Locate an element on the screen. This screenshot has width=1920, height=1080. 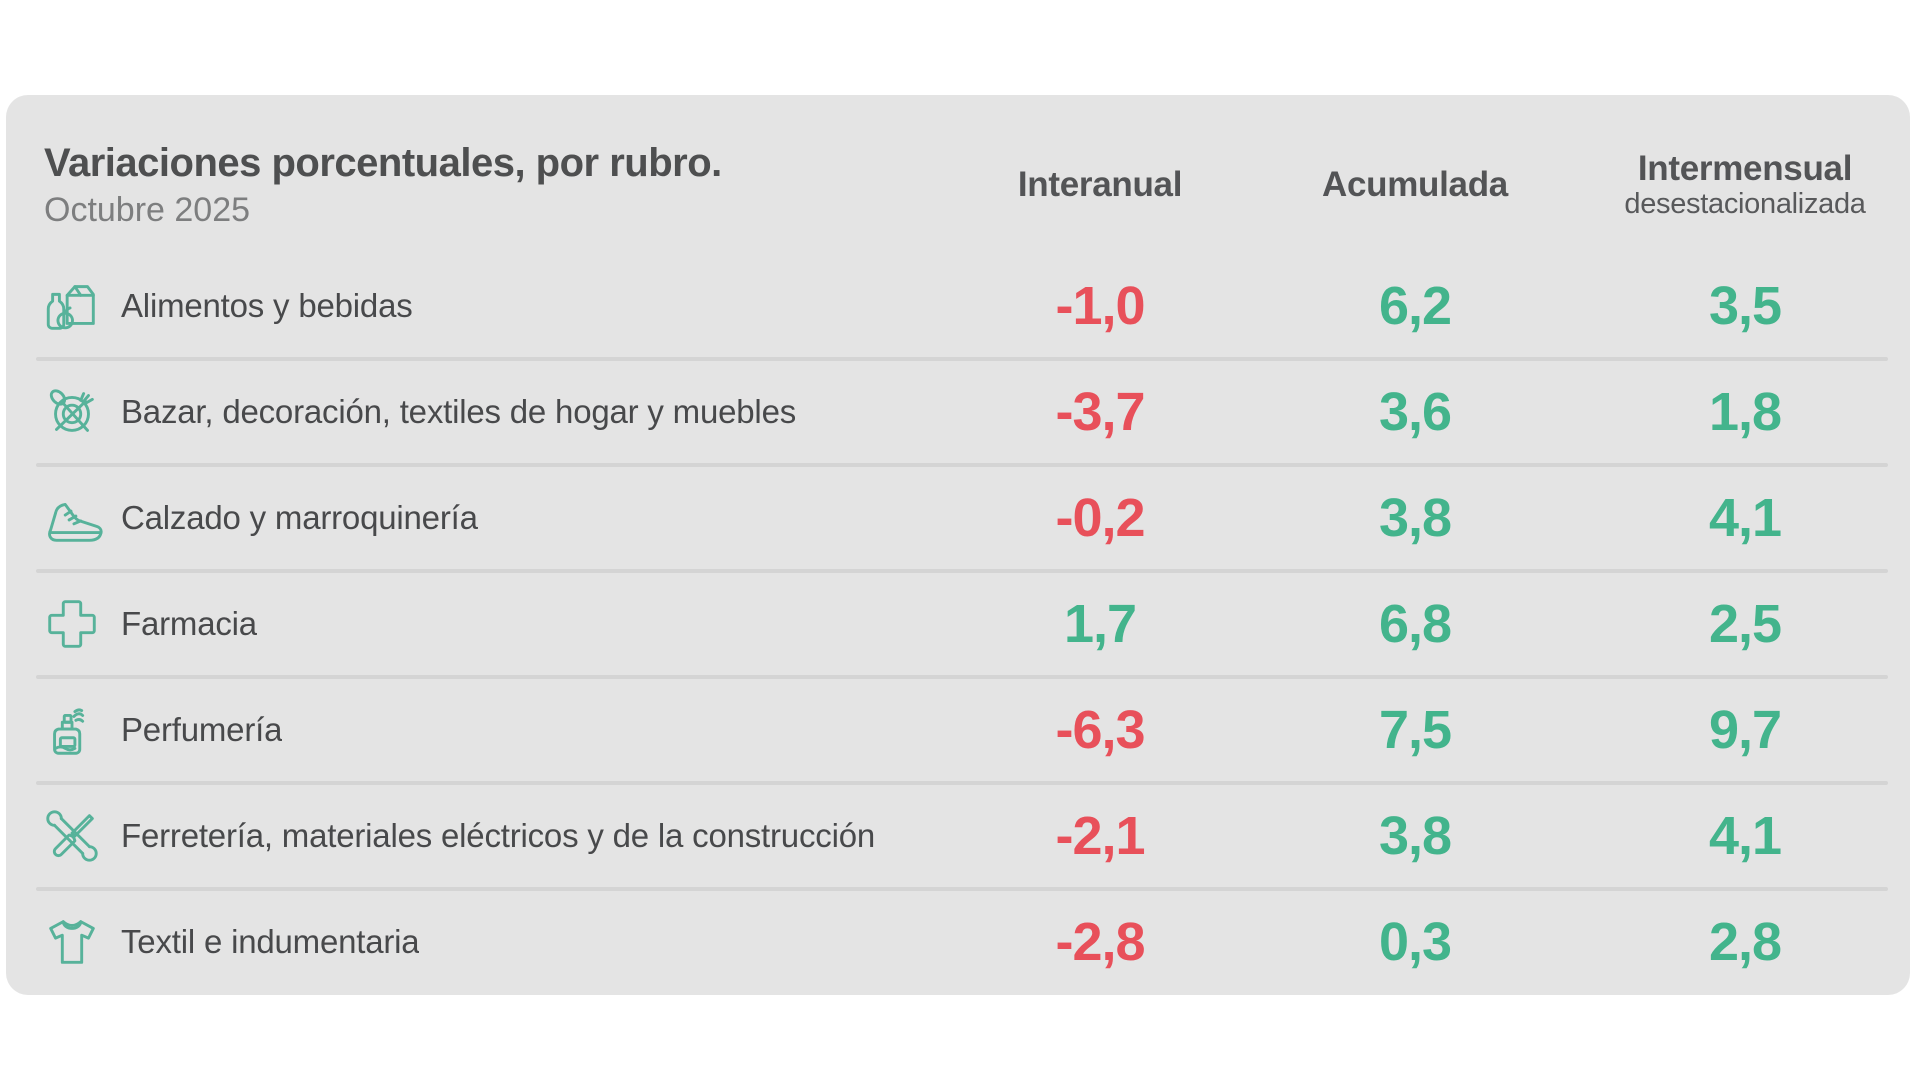
value-interanual: -2,8 is located at coordinates (1100, 942).